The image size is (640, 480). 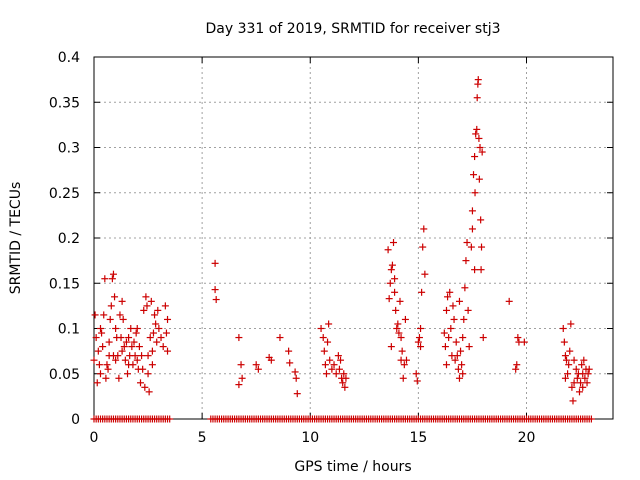 What do you see at coordinates (352, 467) in the screenshot?
I see `x-axis-label: GPS time / hours` at bounding box center [352, 467].